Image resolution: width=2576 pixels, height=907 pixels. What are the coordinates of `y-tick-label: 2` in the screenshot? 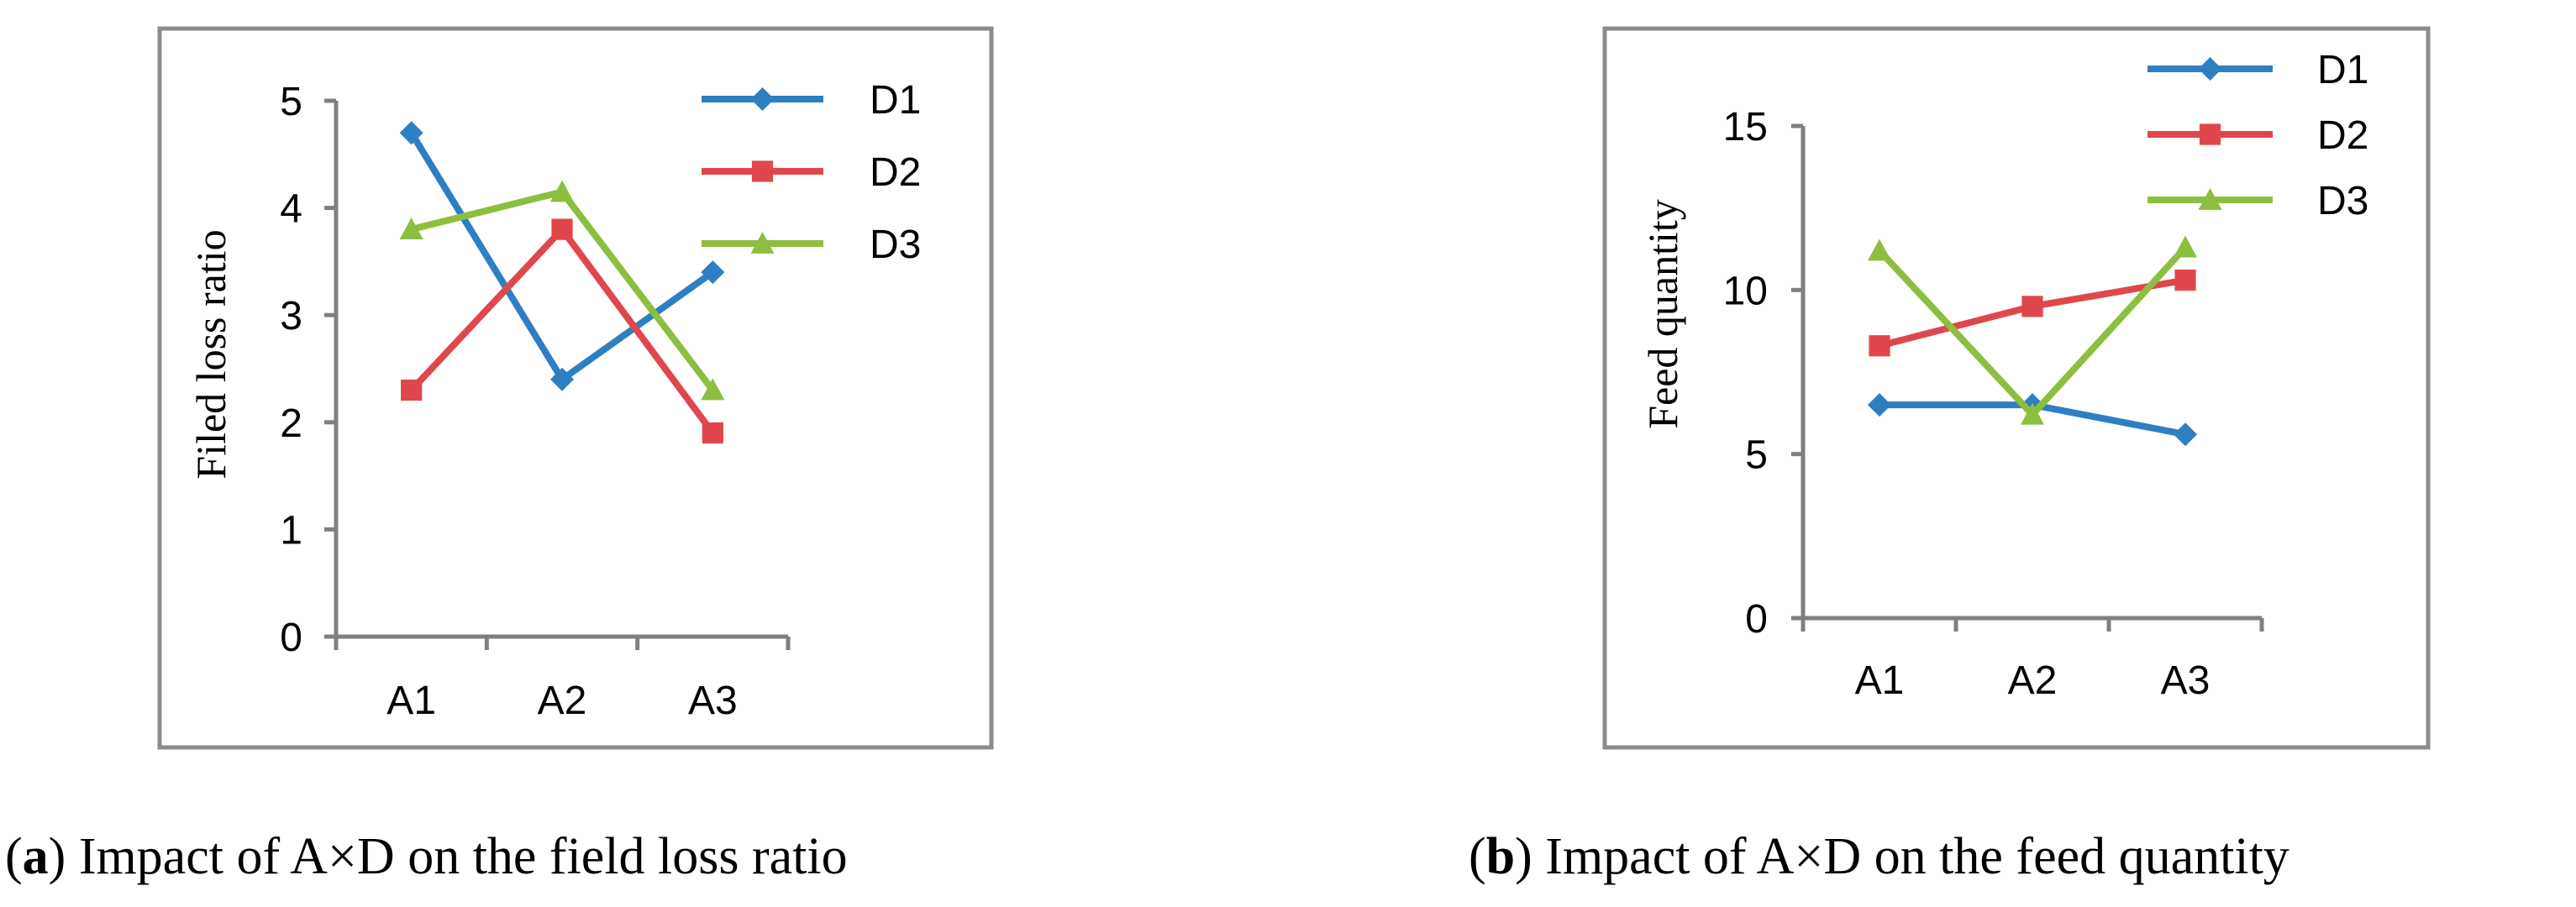 It's located at (291, 423).